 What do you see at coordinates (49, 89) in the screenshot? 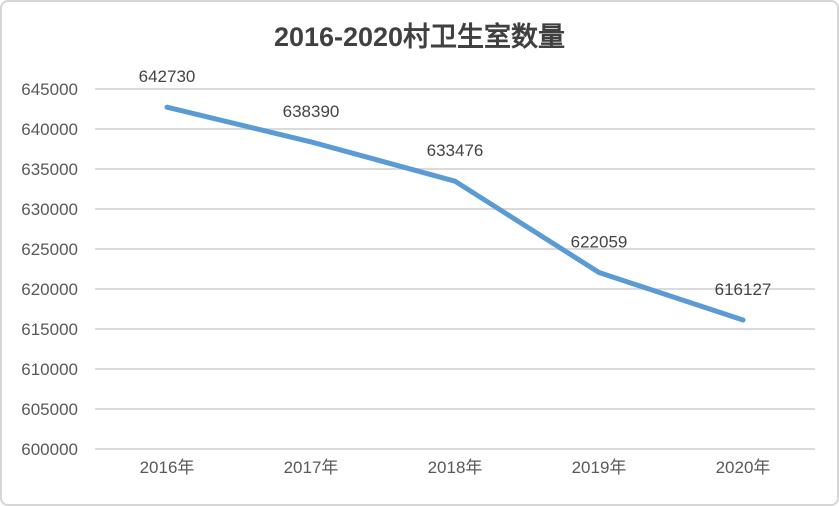
I see `y-axis-tick-label: 645000` at bounding box center [49, 89].